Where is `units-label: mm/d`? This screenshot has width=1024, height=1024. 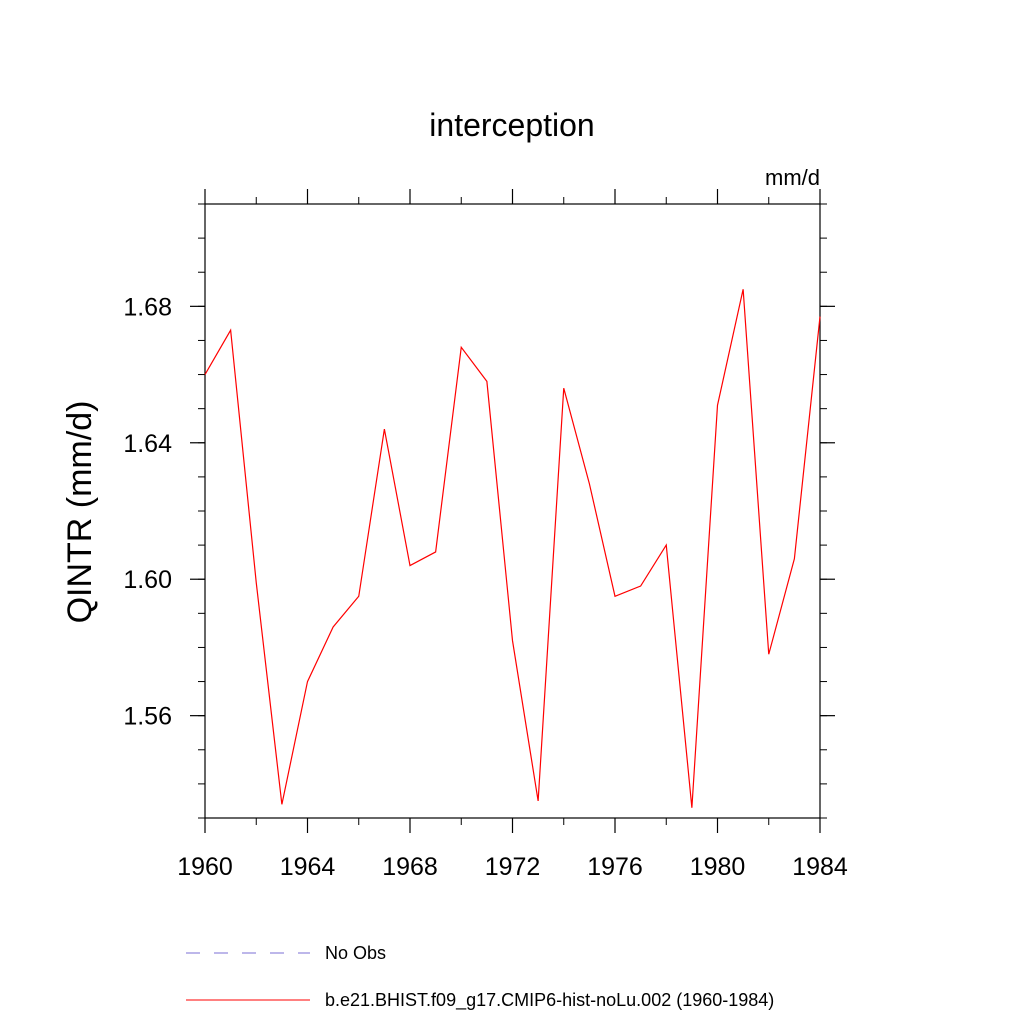
units-label: mm/d is located at coordinates (792, 177).